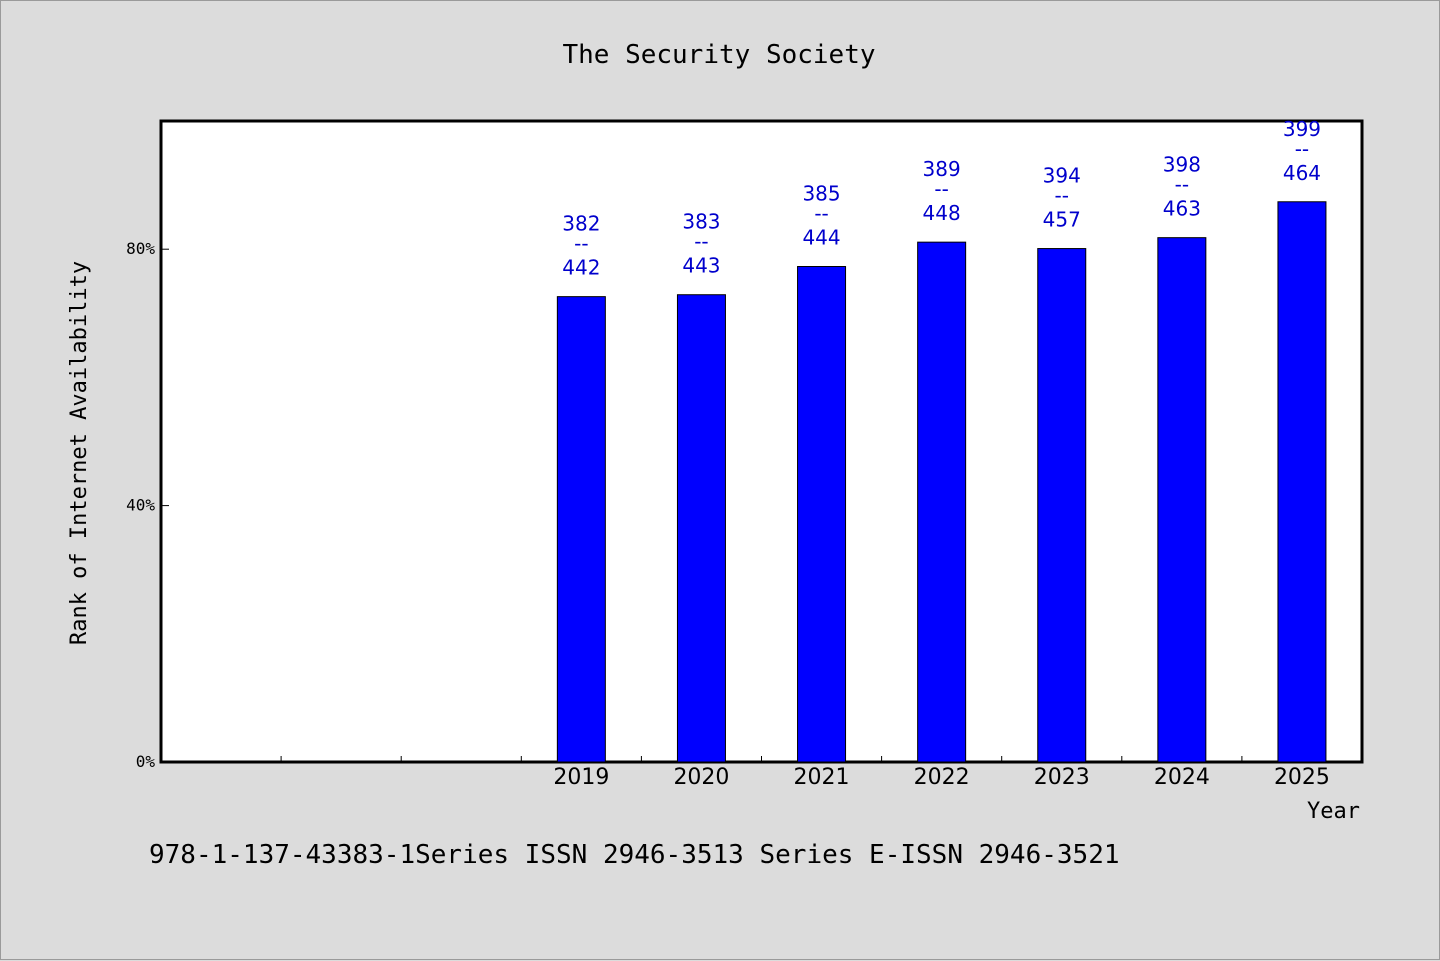 The width and height of the screenshot is (1440, 961). I want to click on x-tick-label: 2023, so click(1062, 777).